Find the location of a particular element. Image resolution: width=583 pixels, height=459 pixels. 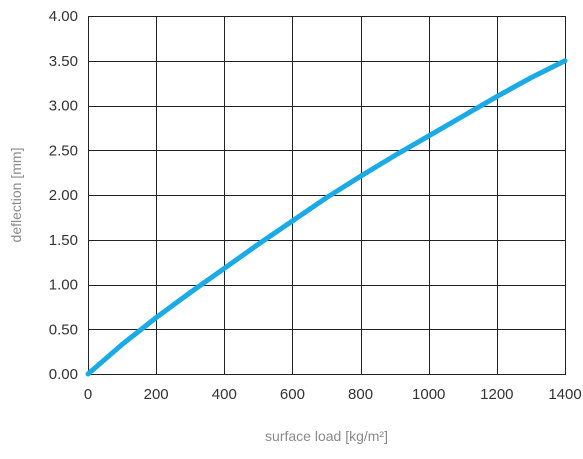

y-tick-label: 3.50 is located at coordinates (63, 61).